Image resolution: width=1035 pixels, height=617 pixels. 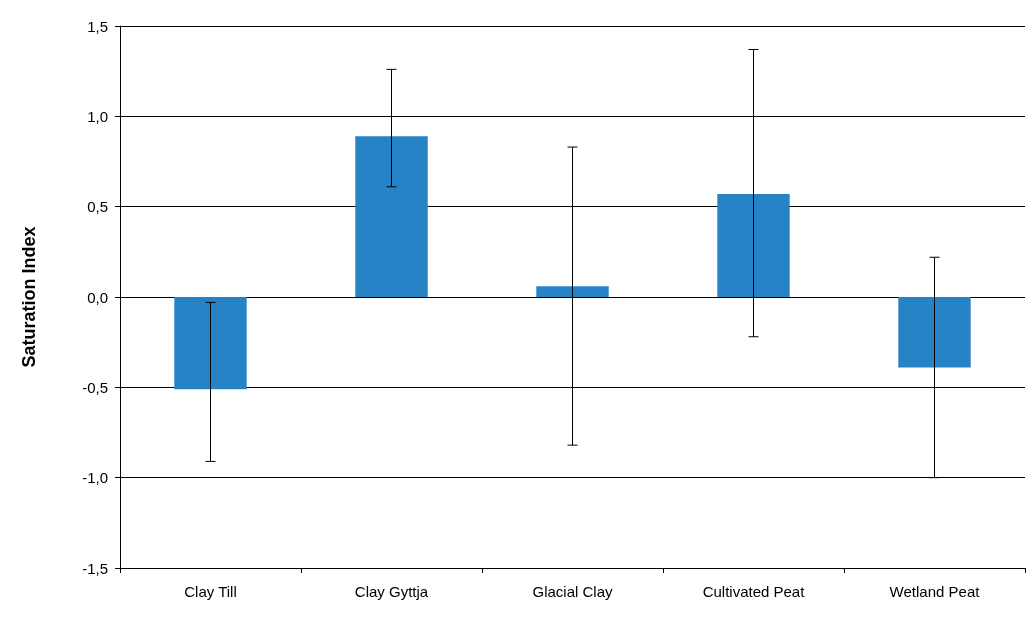 What do you see at coordinates (391, 591) in the screenshot?
I see `x-tick-label: Clay Gyttja` at bounding box center [391, 591].